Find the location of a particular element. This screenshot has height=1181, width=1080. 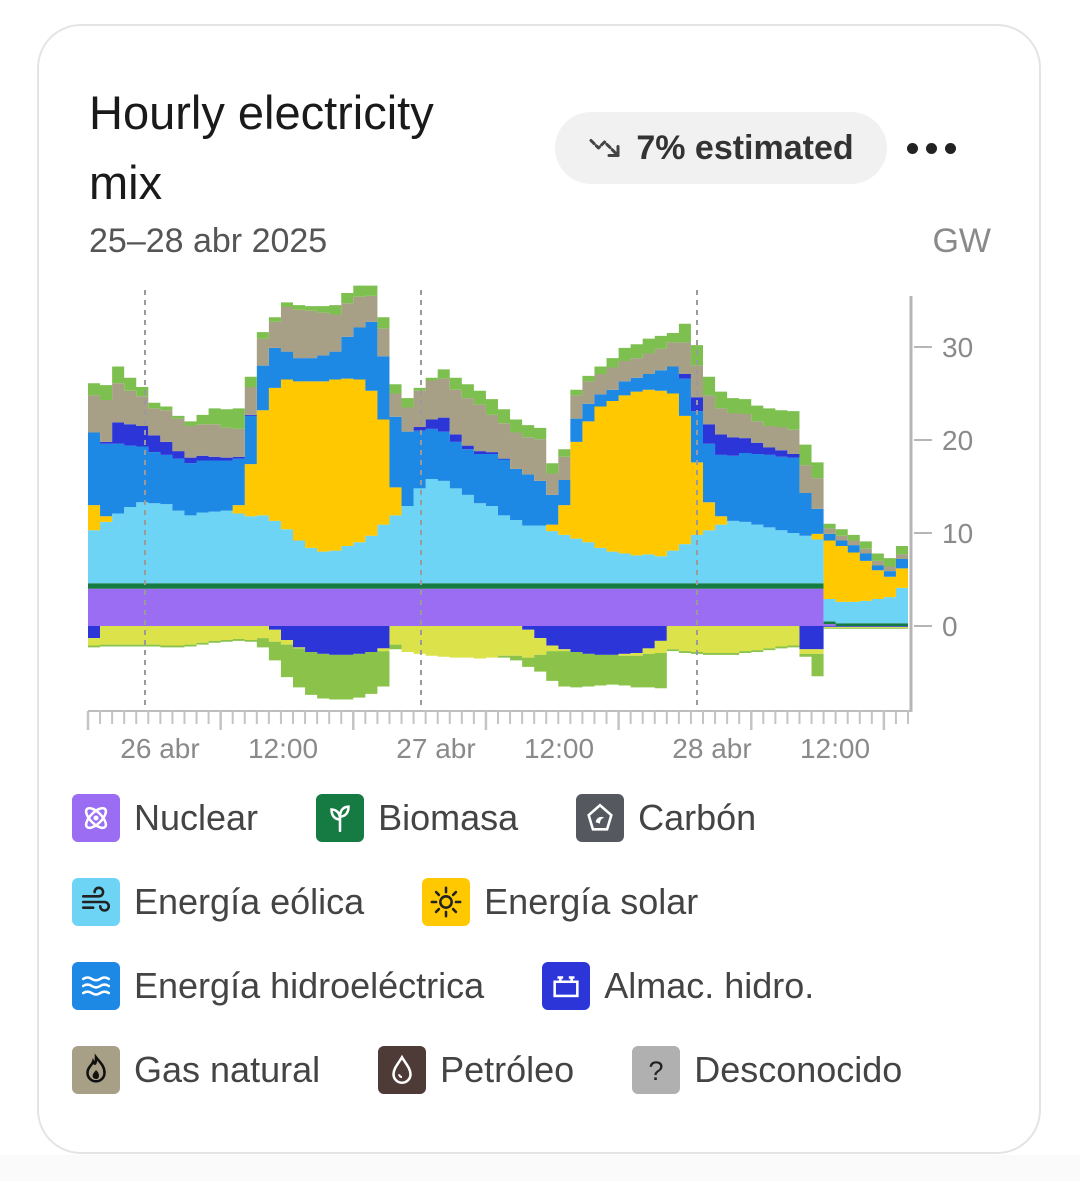

unit-label: GW is located at coordinates (961, 241).